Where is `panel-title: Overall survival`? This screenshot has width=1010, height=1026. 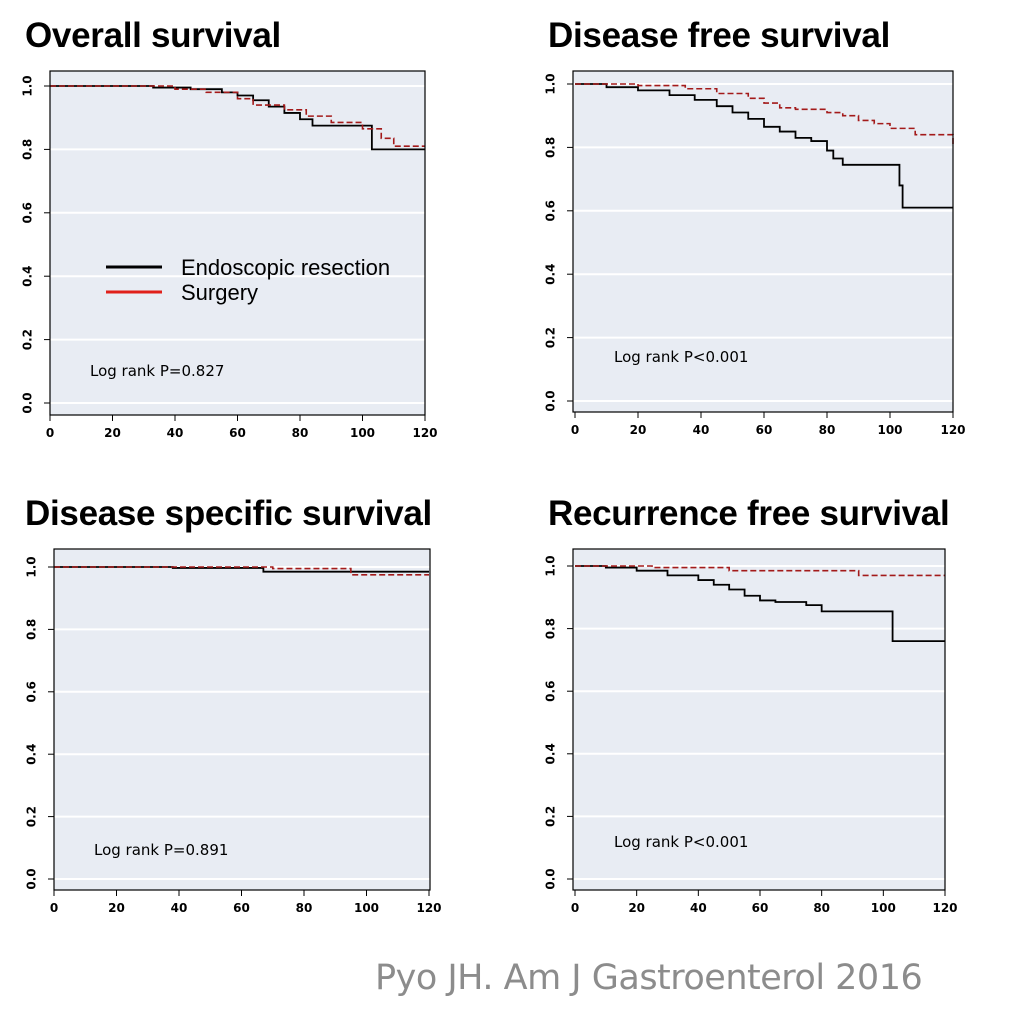
panel-title: Overall survival is located at coordinates (153, 35).